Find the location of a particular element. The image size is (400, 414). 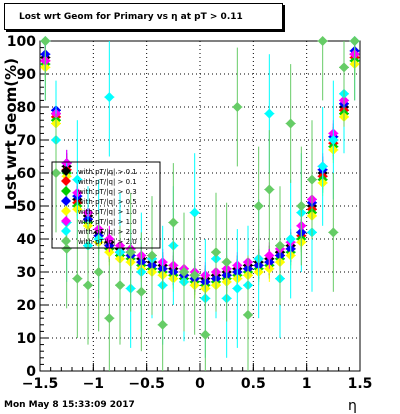

y-tick-label: 50 is located at coordinates (27, 207).